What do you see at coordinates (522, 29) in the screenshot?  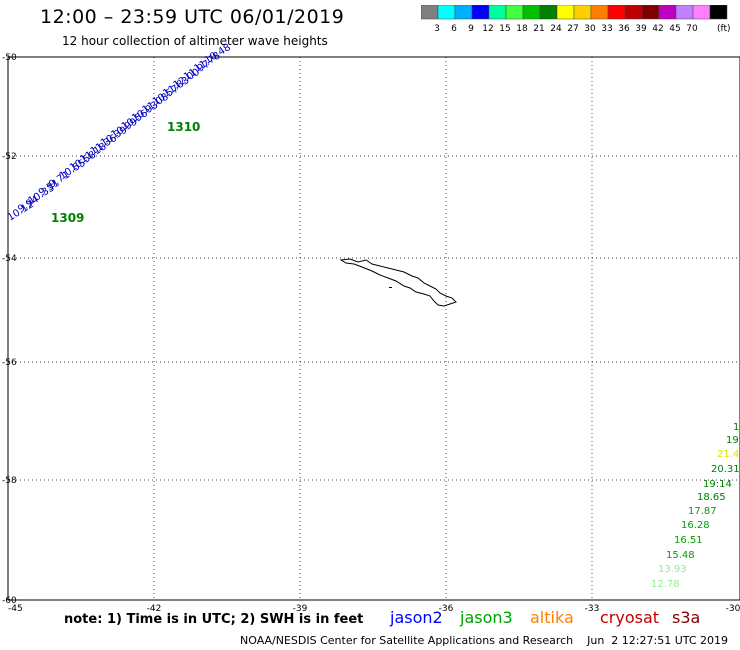 I see `legend-label: 18` at bounding box center [522, 29].